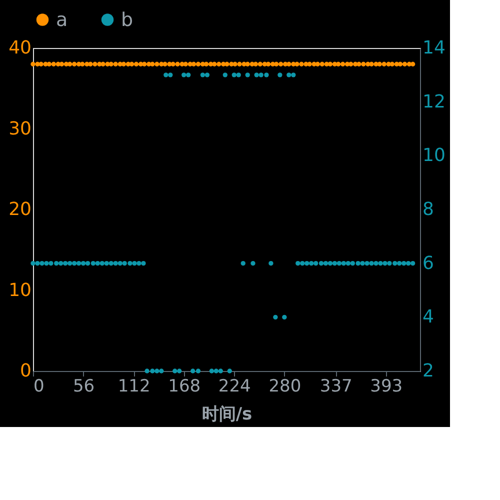 The image size is (500, 500). Describe the element at coordinates (20, 129) in the screenshot. I see `y-tick-label: 30` at that location.